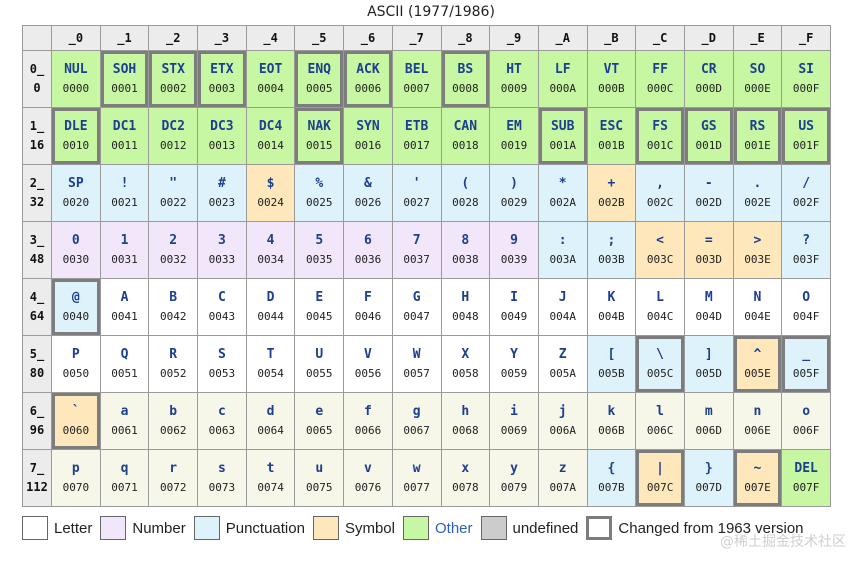  What do you see at coordinates (221, 411) in the screenshot?
I see `char-glyph: c` at bounding box center [221, 411].